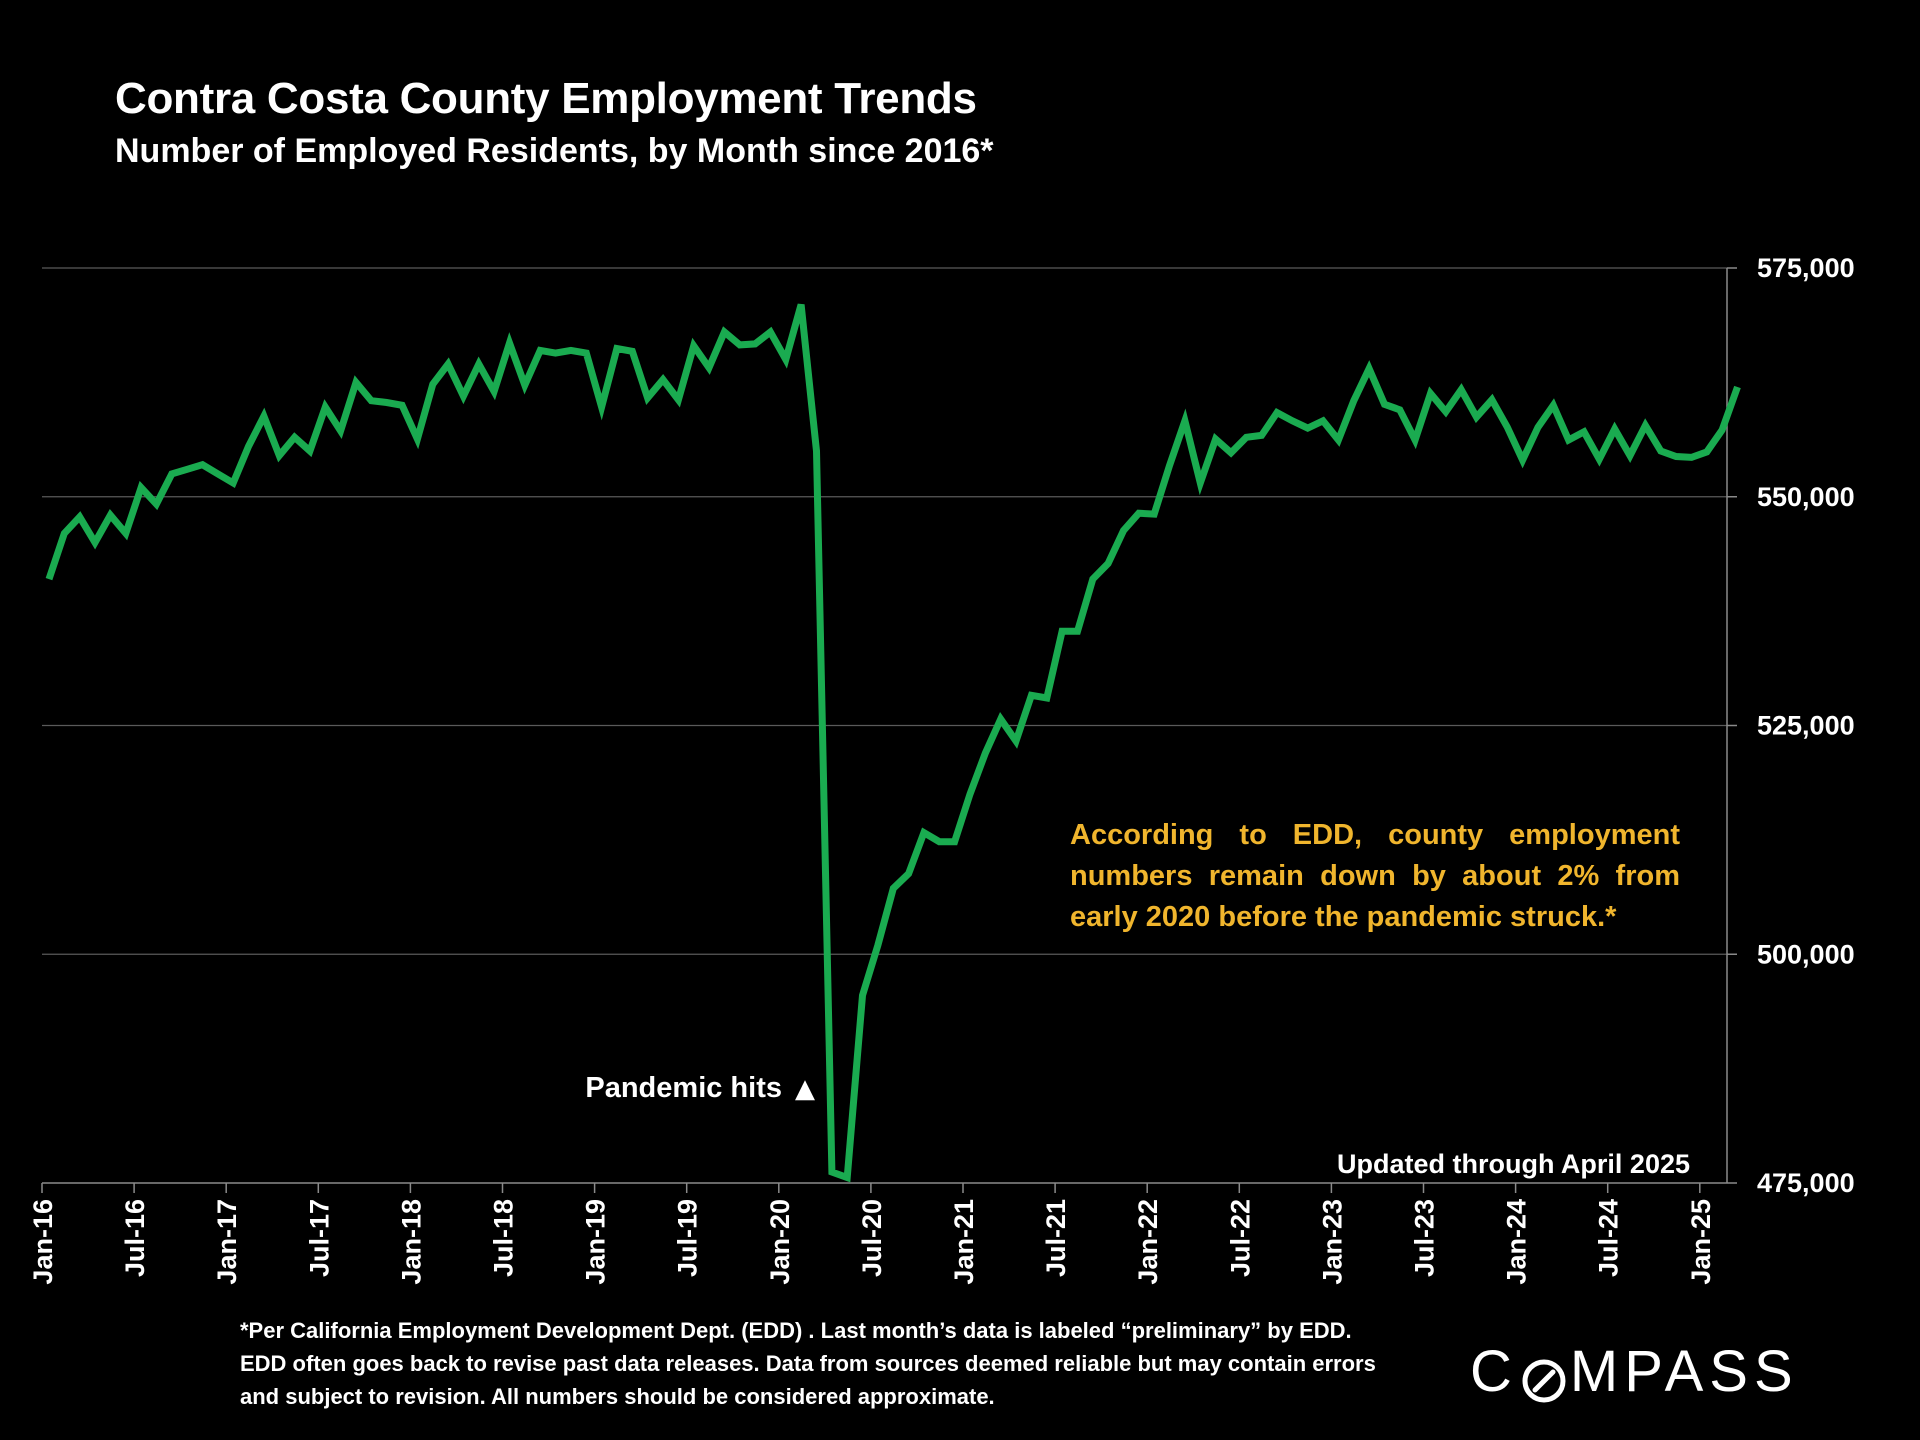 The width and height of the screenshot is (1920, 1440). Describe the element at coordinates (135, 1238) in the screenshot. I see `x-tick-label: Jul-16` at that location.